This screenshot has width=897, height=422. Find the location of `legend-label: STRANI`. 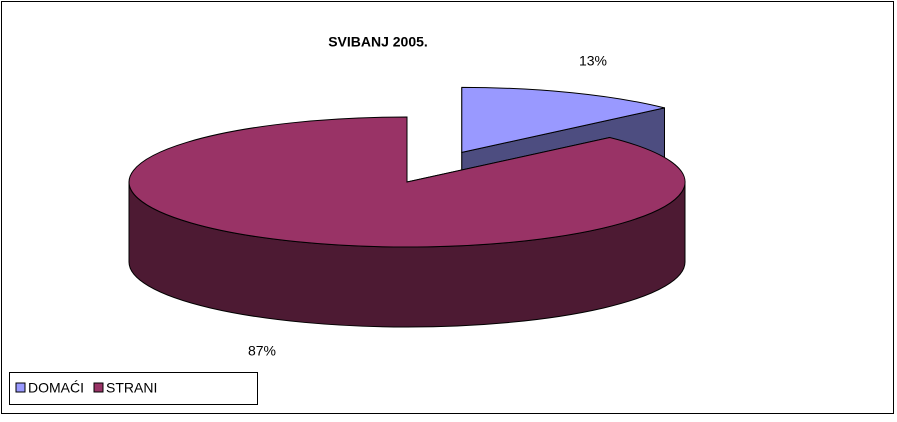

legend-label: STRANI is located at coordinates (131, 388).